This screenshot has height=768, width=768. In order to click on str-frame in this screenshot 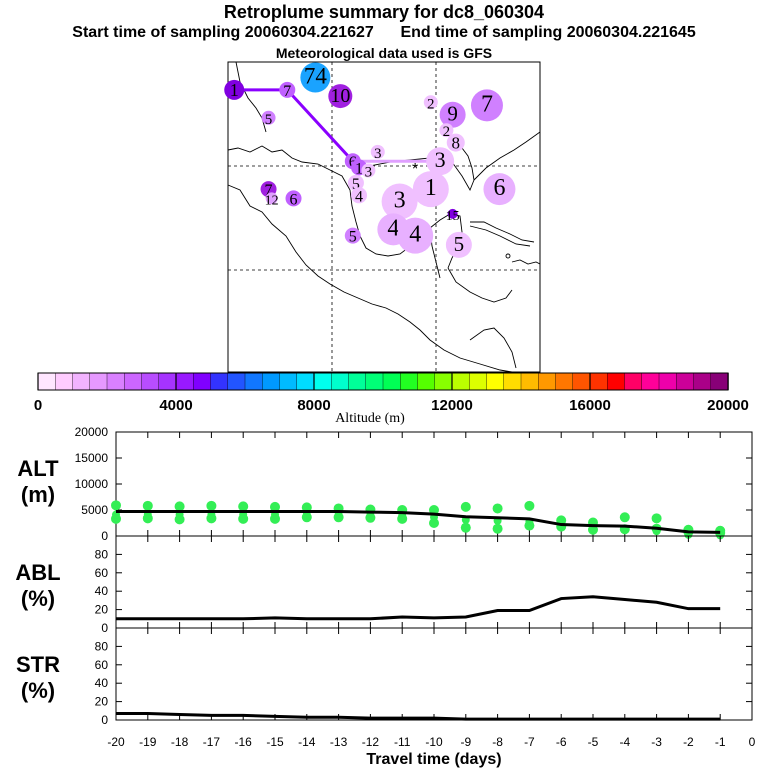, I will do `click(434, 674)`.